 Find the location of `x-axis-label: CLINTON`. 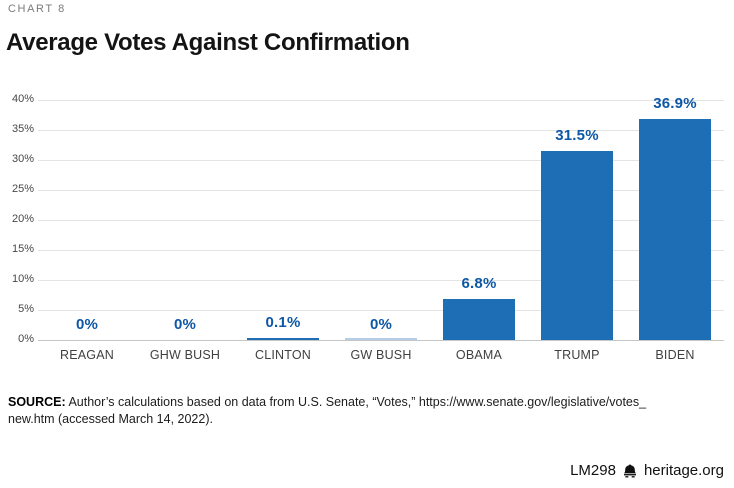

x-axis-label: CLINTON is located at coordinates (283, 355).